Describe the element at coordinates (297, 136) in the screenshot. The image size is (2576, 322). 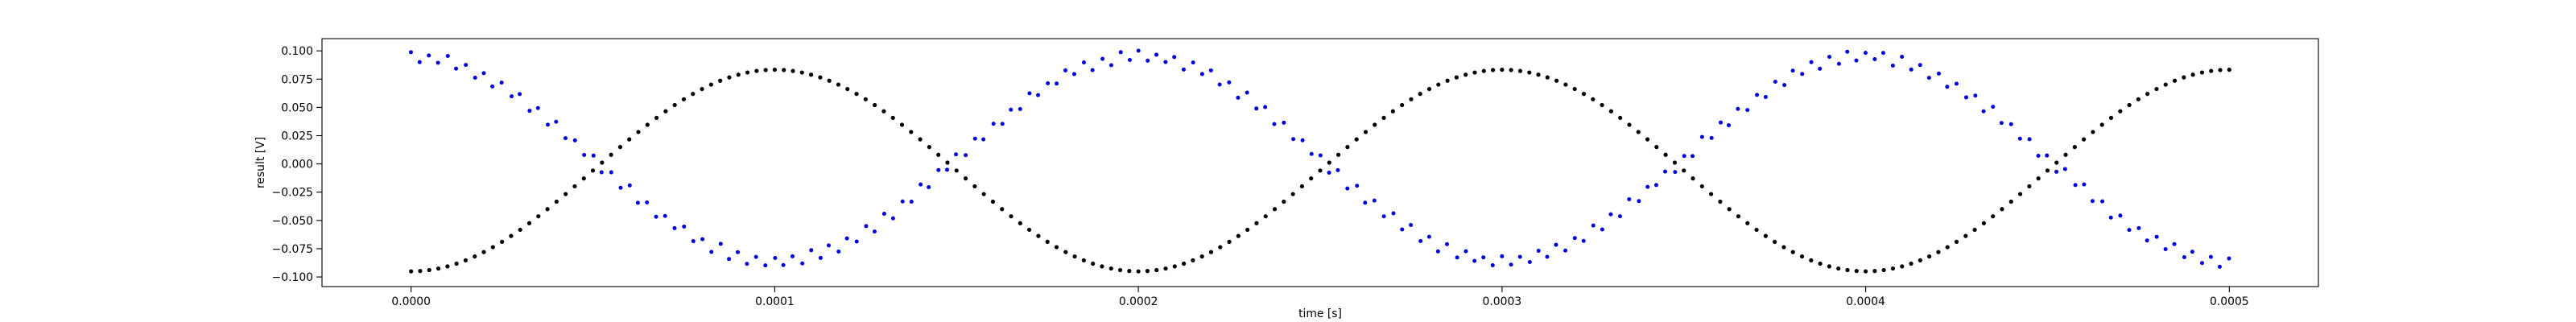
I see `y-tick-label: 0.025` at that location.